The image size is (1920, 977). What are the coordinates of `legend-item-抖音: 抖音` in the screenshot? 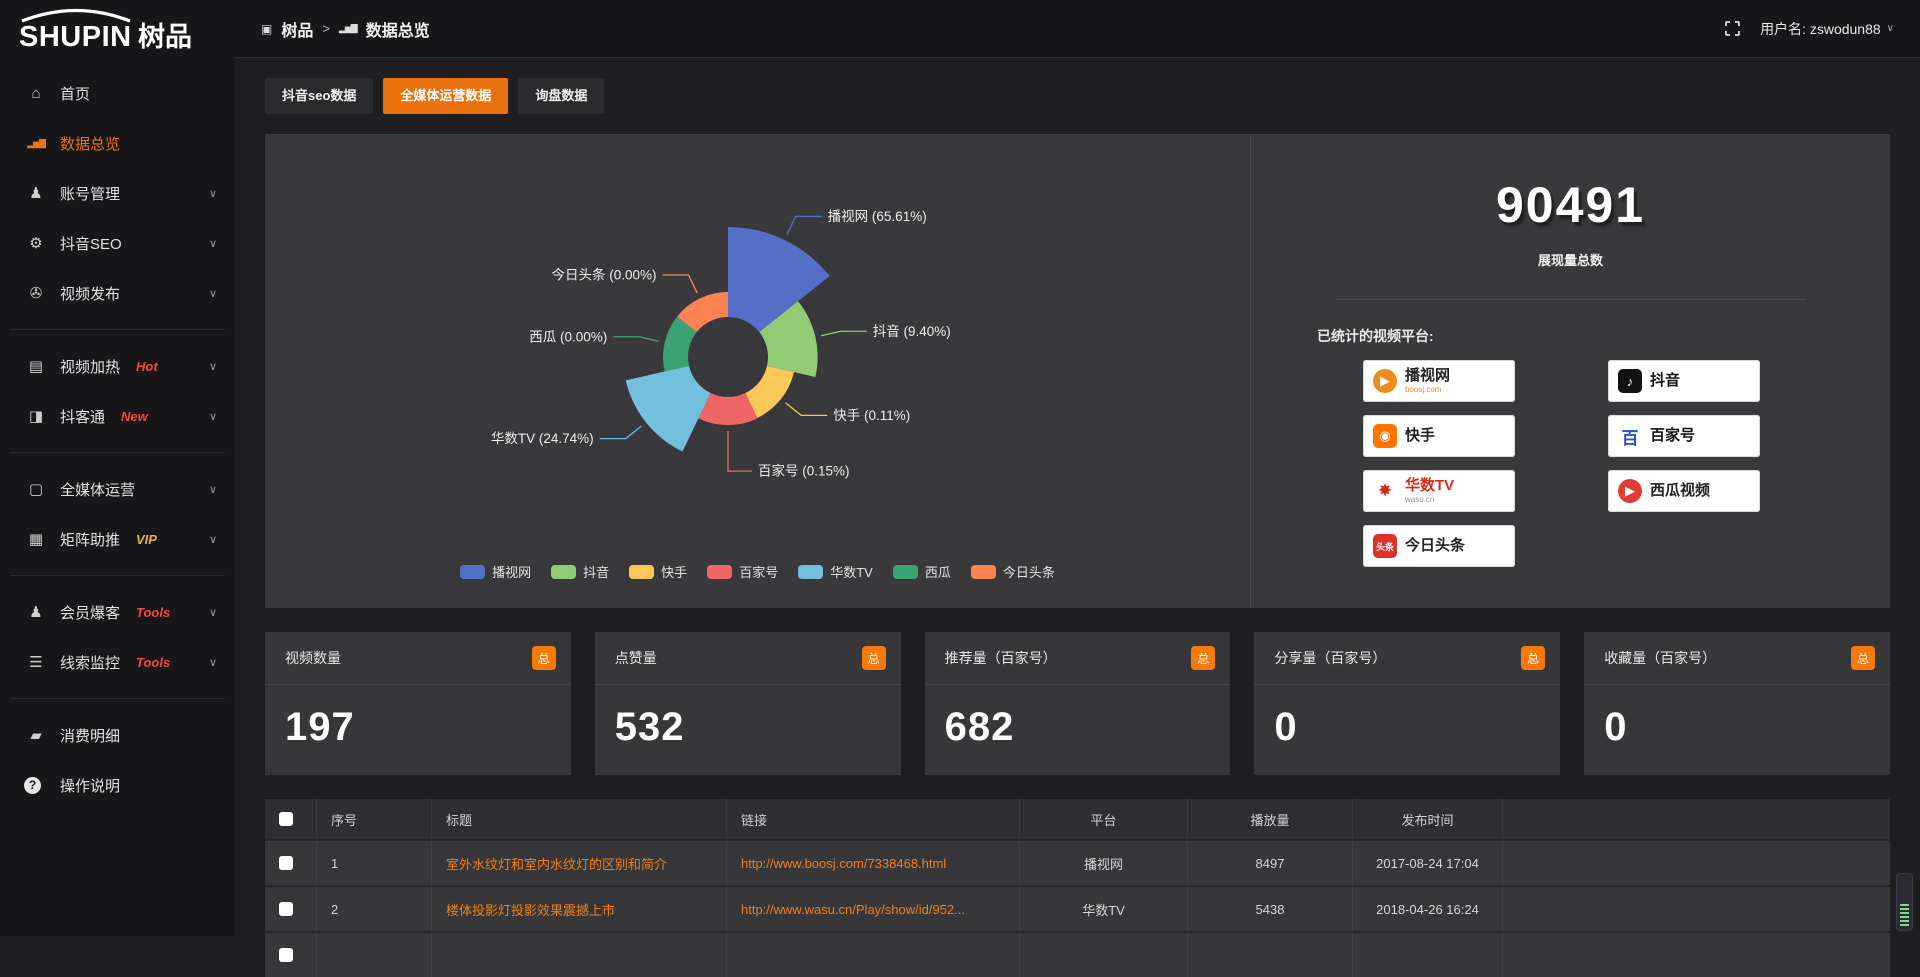 It's located at (580, 571).